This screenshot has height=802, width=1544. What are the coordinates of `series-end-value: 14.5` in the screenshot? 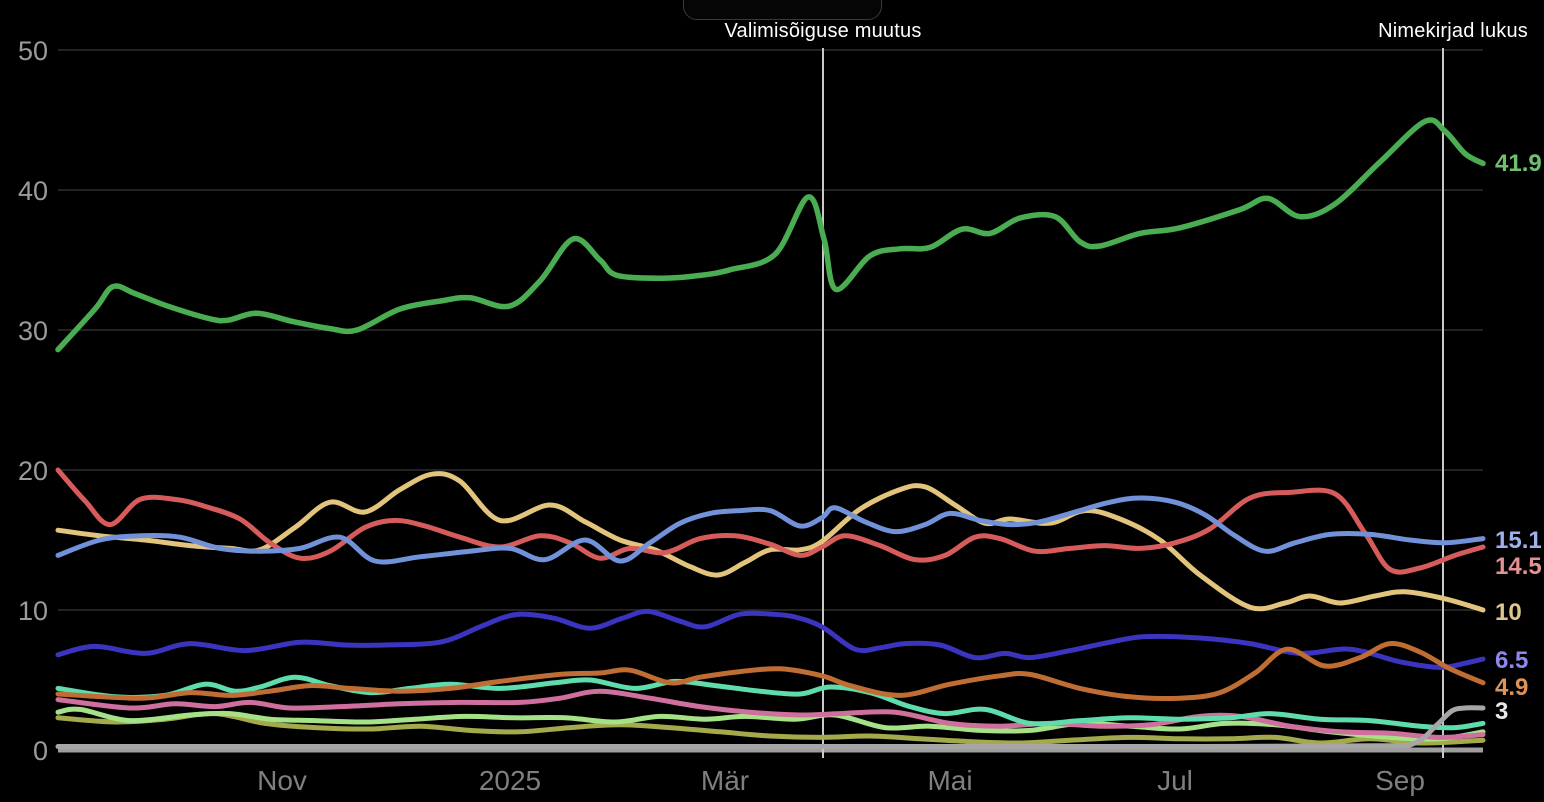 It's located at (1518, 566).